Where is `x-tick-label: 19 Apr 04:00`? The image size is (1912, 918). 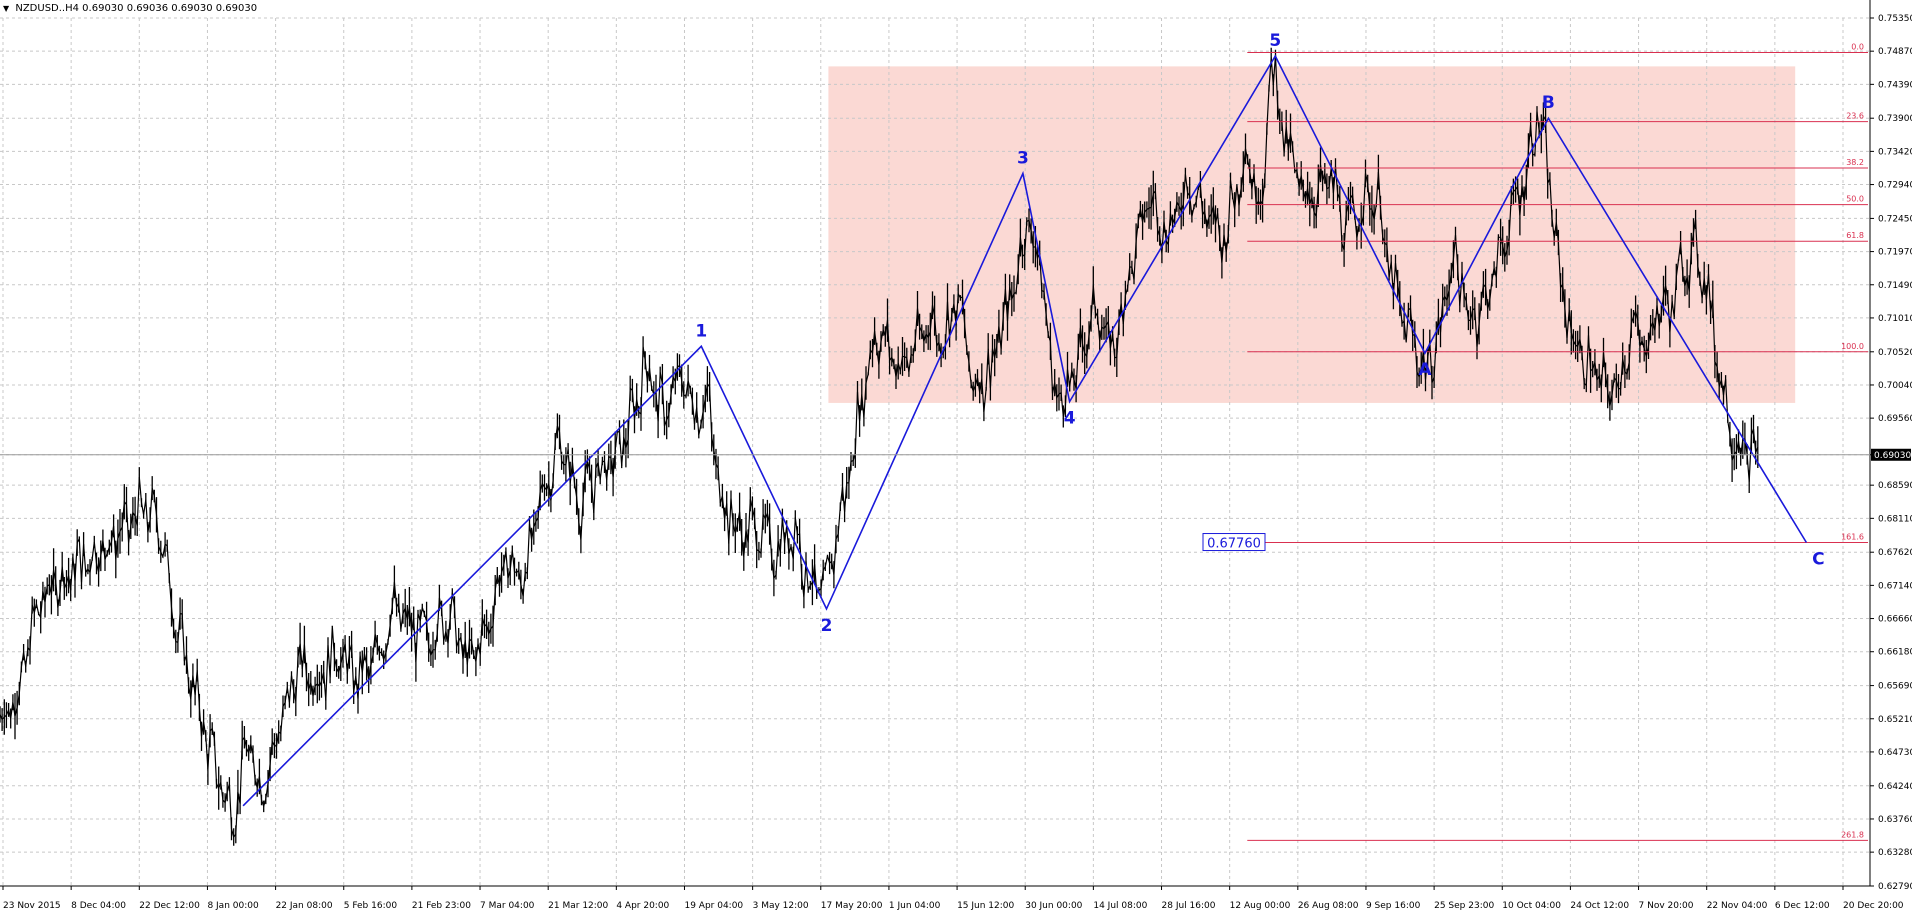
x-tick-label: 19 Apr 04:00 is located at coordinates (713, 906).